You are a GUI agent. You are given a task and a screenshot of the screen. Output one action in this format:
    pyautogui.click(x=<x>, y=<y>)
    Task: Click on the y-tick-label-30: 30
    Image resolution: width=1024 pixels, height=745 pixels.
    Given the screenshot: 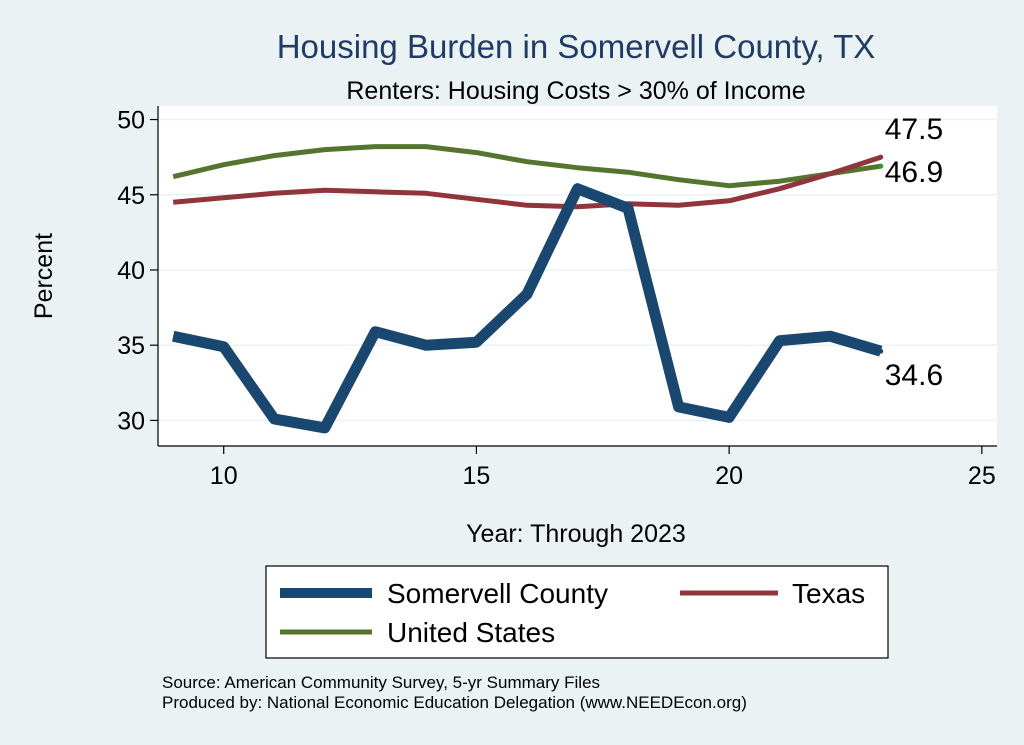 What is the action you would take?
    pyautogui.click(x=131, y=421)
    